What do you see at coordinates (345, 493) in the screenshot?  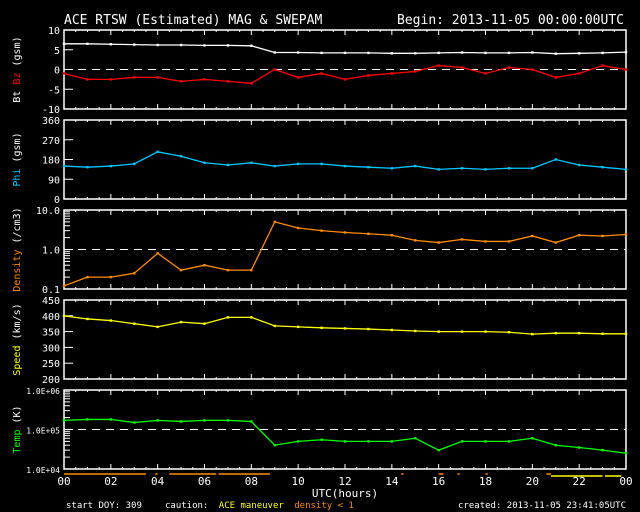 I see `x-axis-label: UTC(hours)` at bounding box center [345, 493].